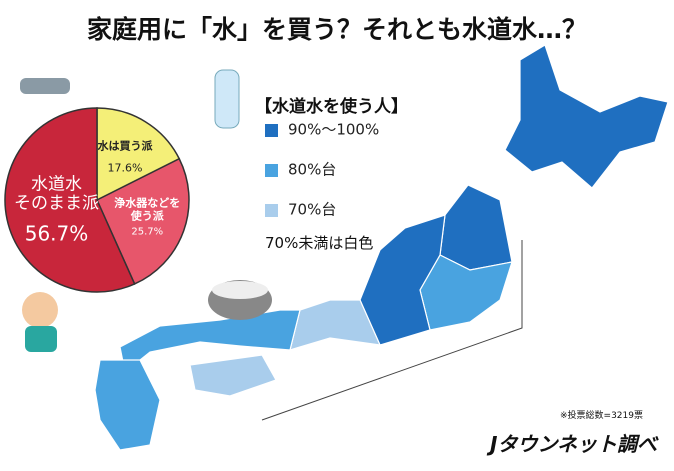 Image resolution: width=674 pixels, height=471 pixels. I want to click on legend-note: 70%未満は白色, so click(319, 243).